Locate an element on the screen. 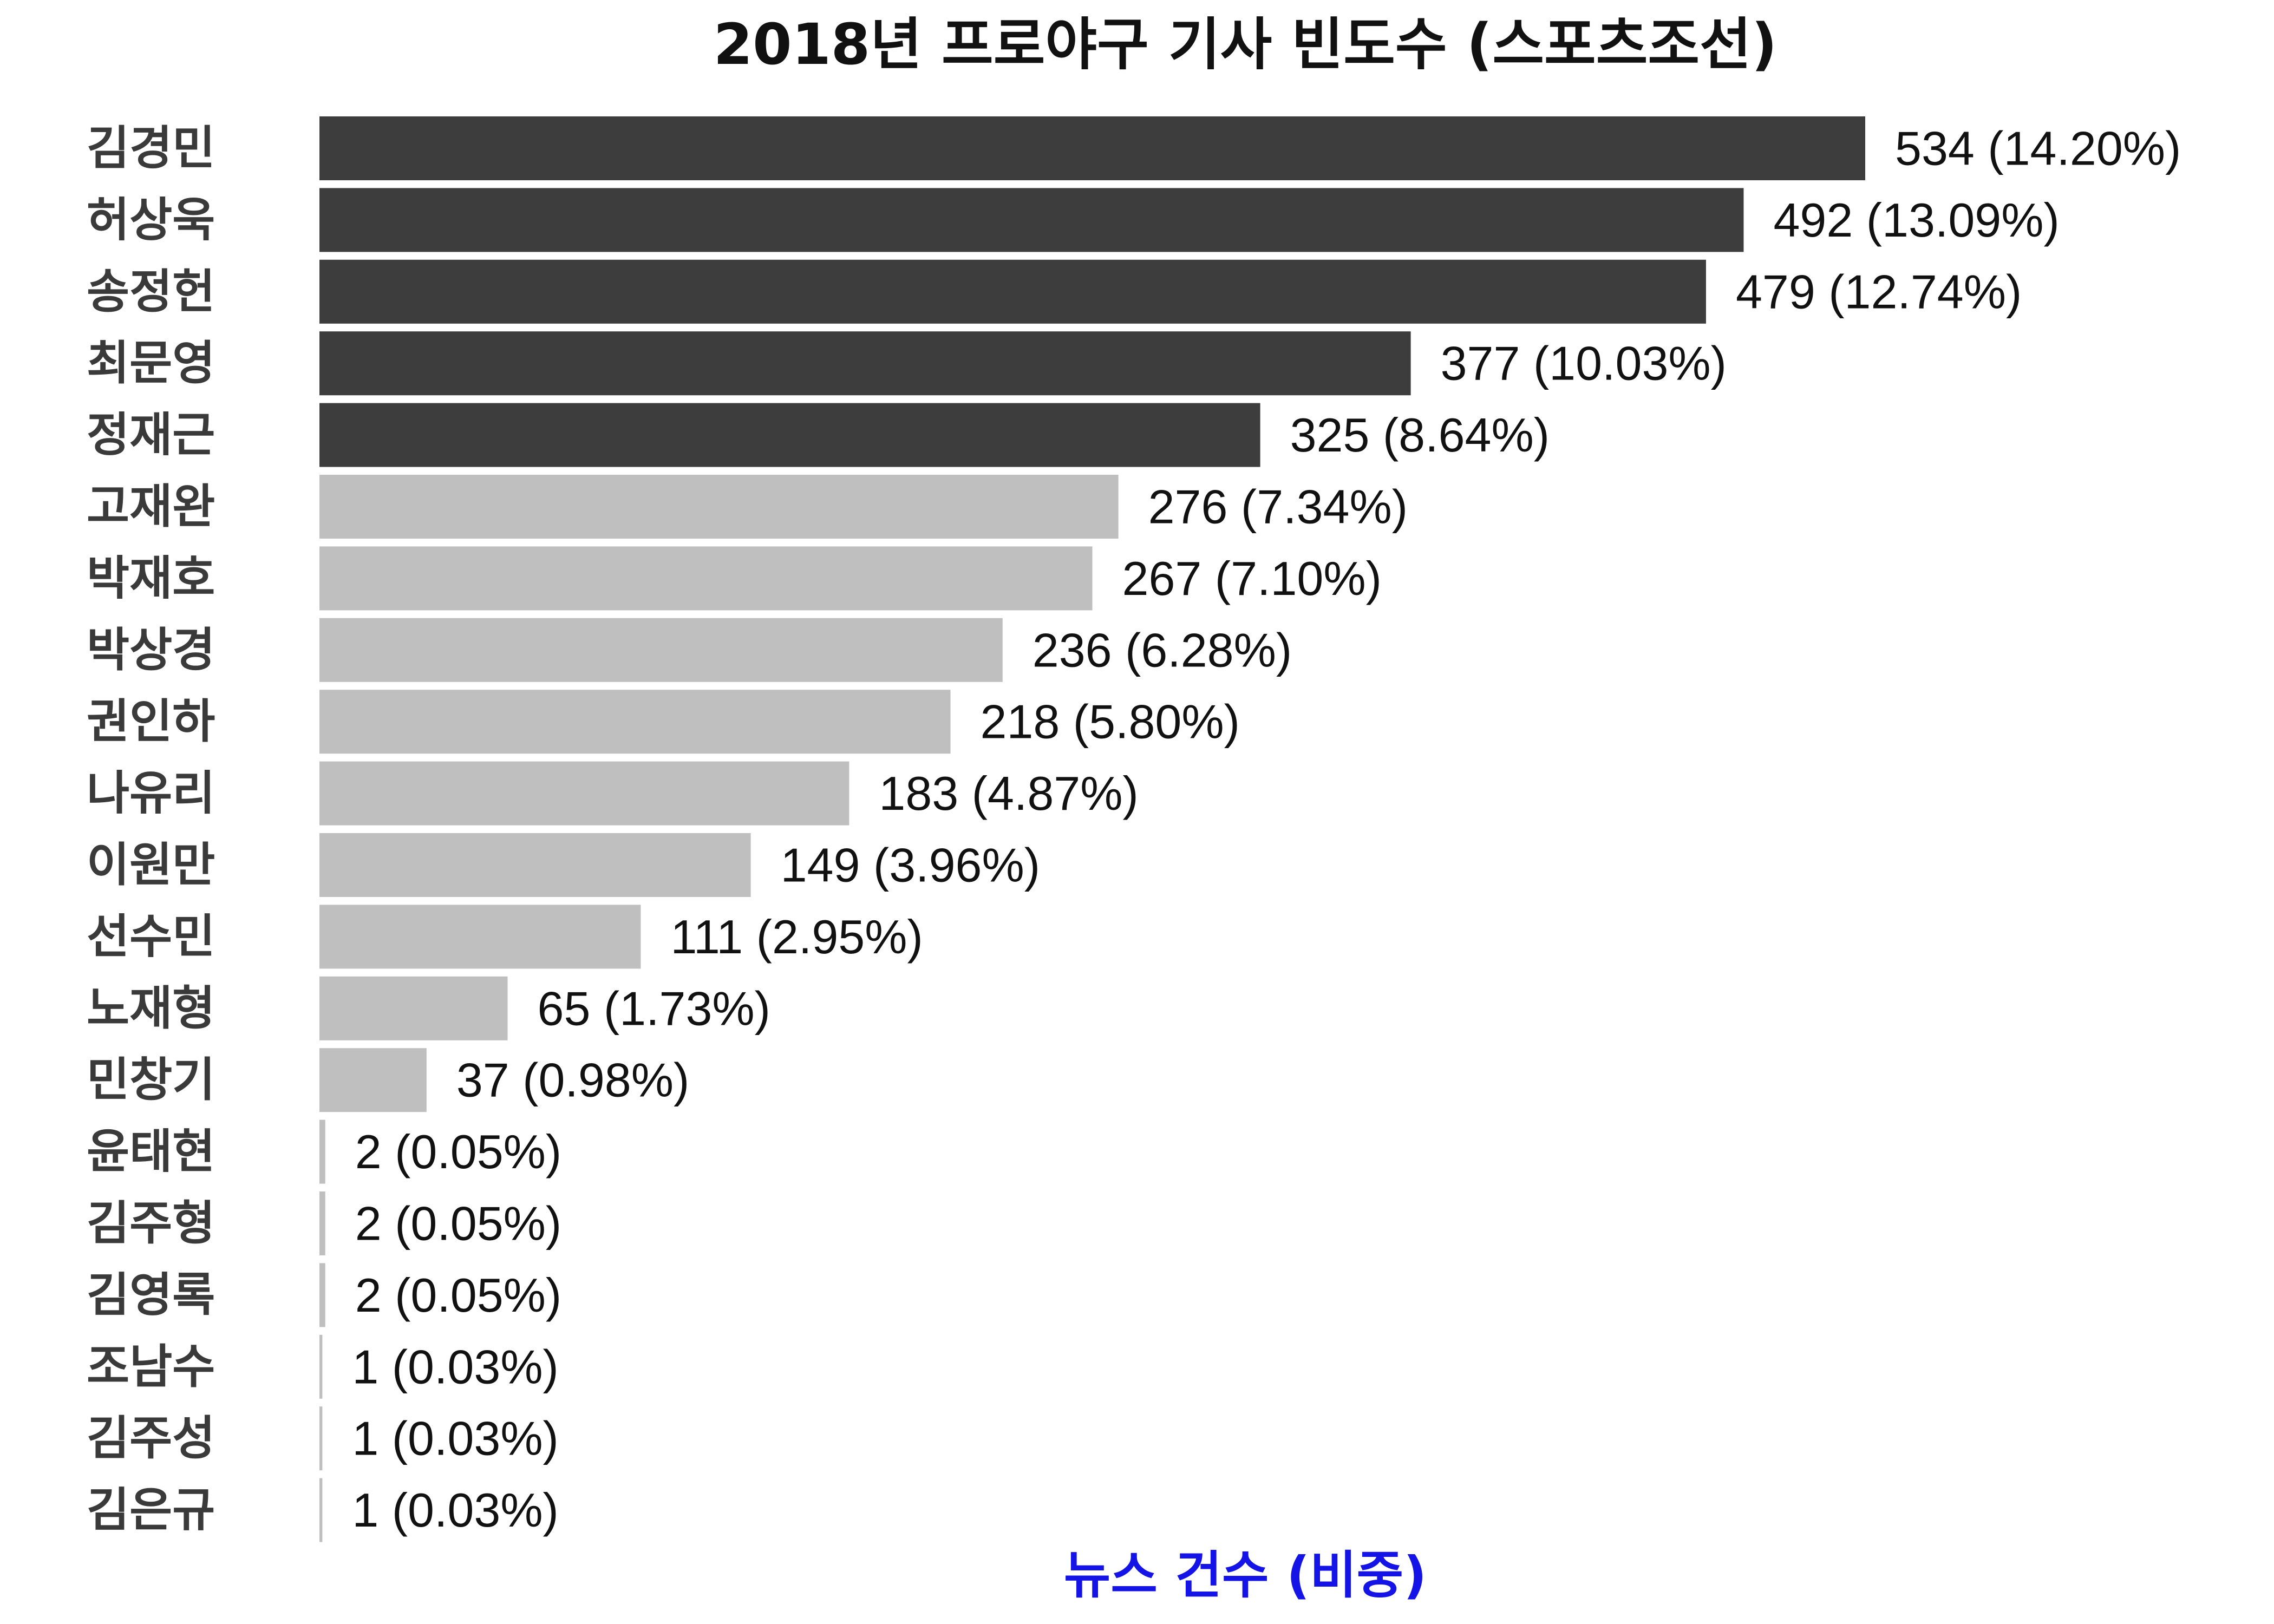 The image size is (2274, 1624). value-label: 218 (5.80%) is located at coordinates (1110, 722).